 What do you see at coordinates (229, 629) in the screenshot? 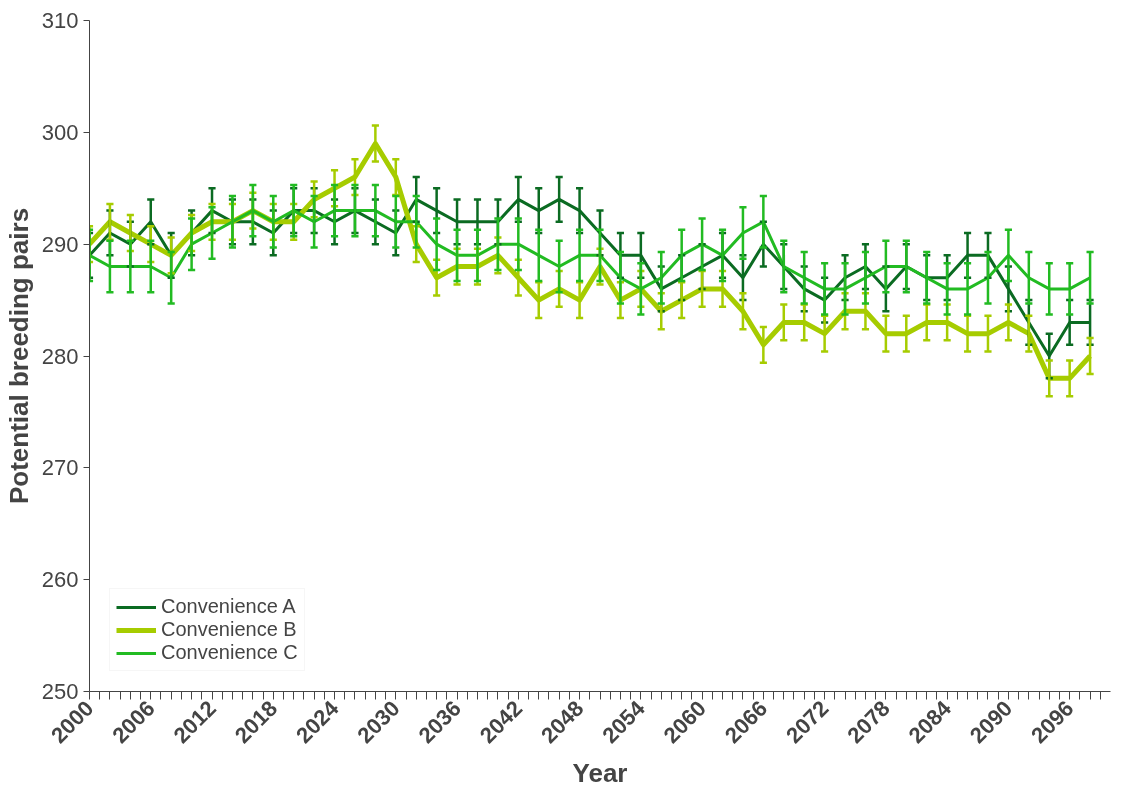
I see `legend-label: Convenience B` at bounding box center [229, 629].